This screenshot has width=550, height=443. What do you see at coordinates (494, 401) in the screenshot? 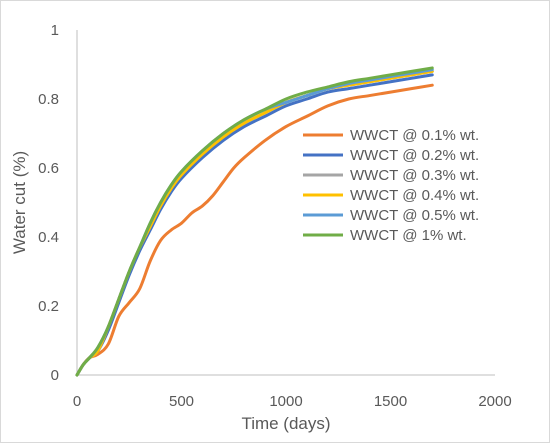
I see `x-tick-label: 2000` at bounding box center [494, 401].